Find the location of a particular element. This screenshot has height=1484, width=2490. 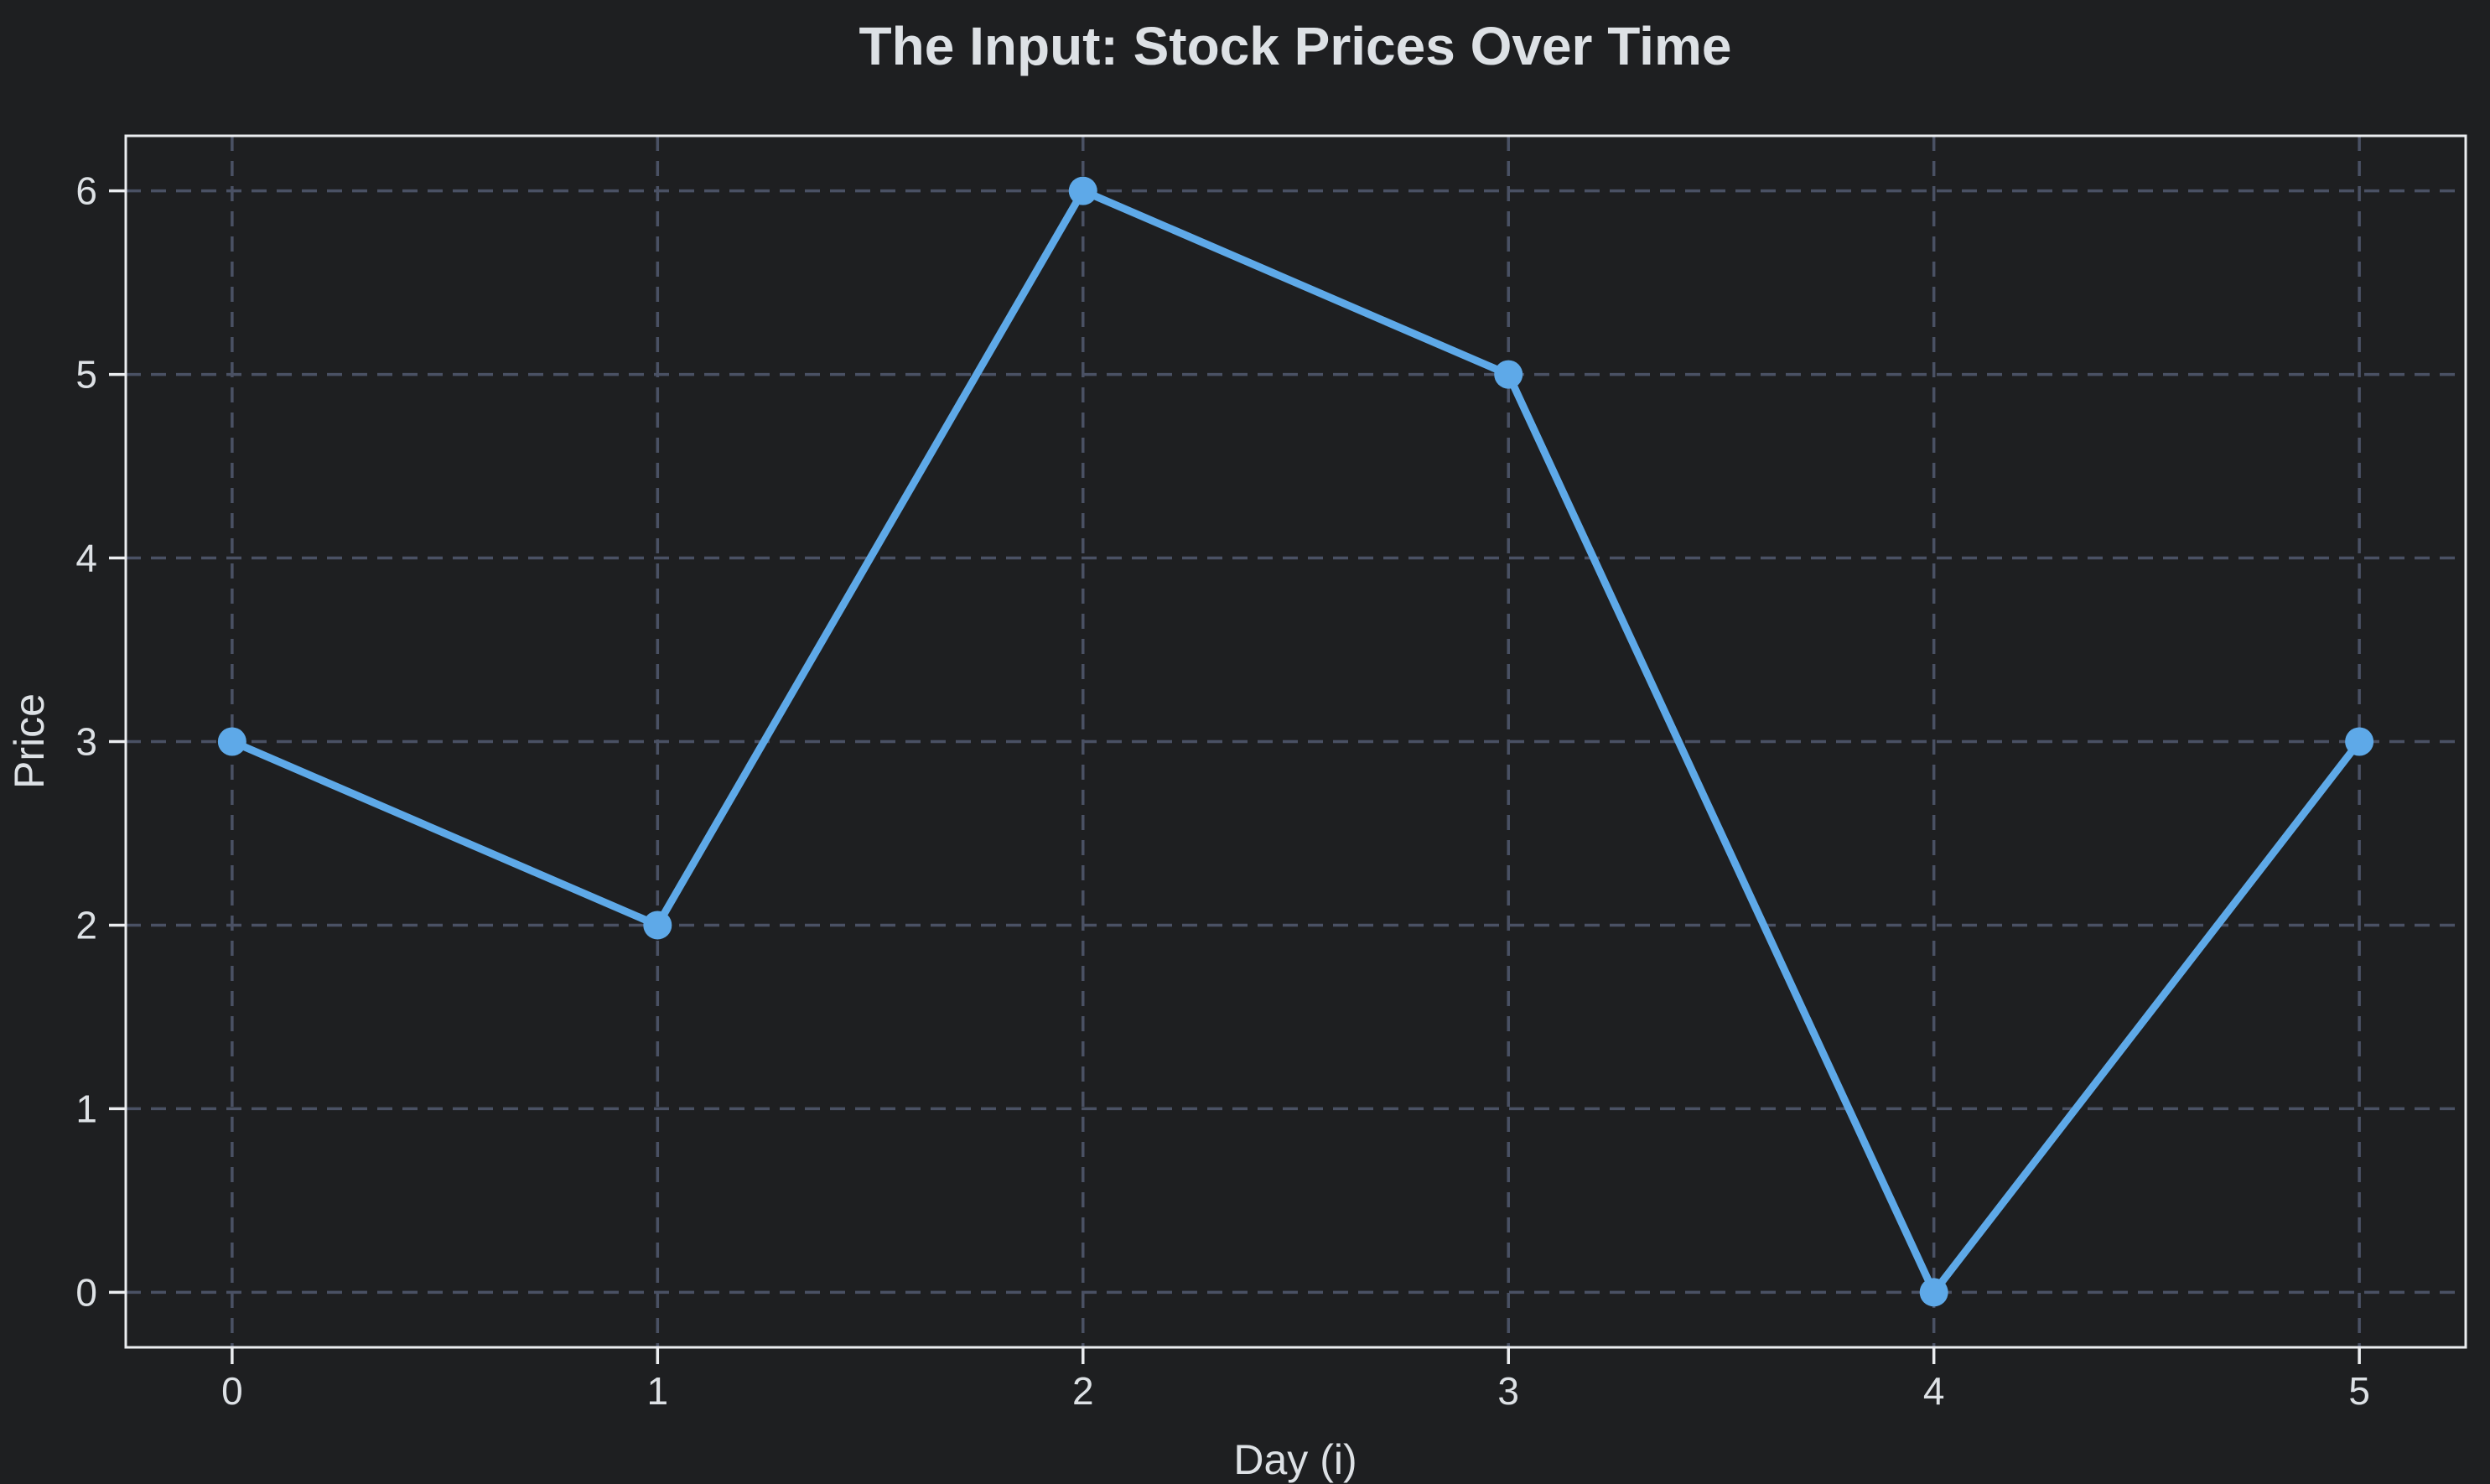

chart-title: The Input: Stock Prices Over Time is located at coordinates (1295, 46).